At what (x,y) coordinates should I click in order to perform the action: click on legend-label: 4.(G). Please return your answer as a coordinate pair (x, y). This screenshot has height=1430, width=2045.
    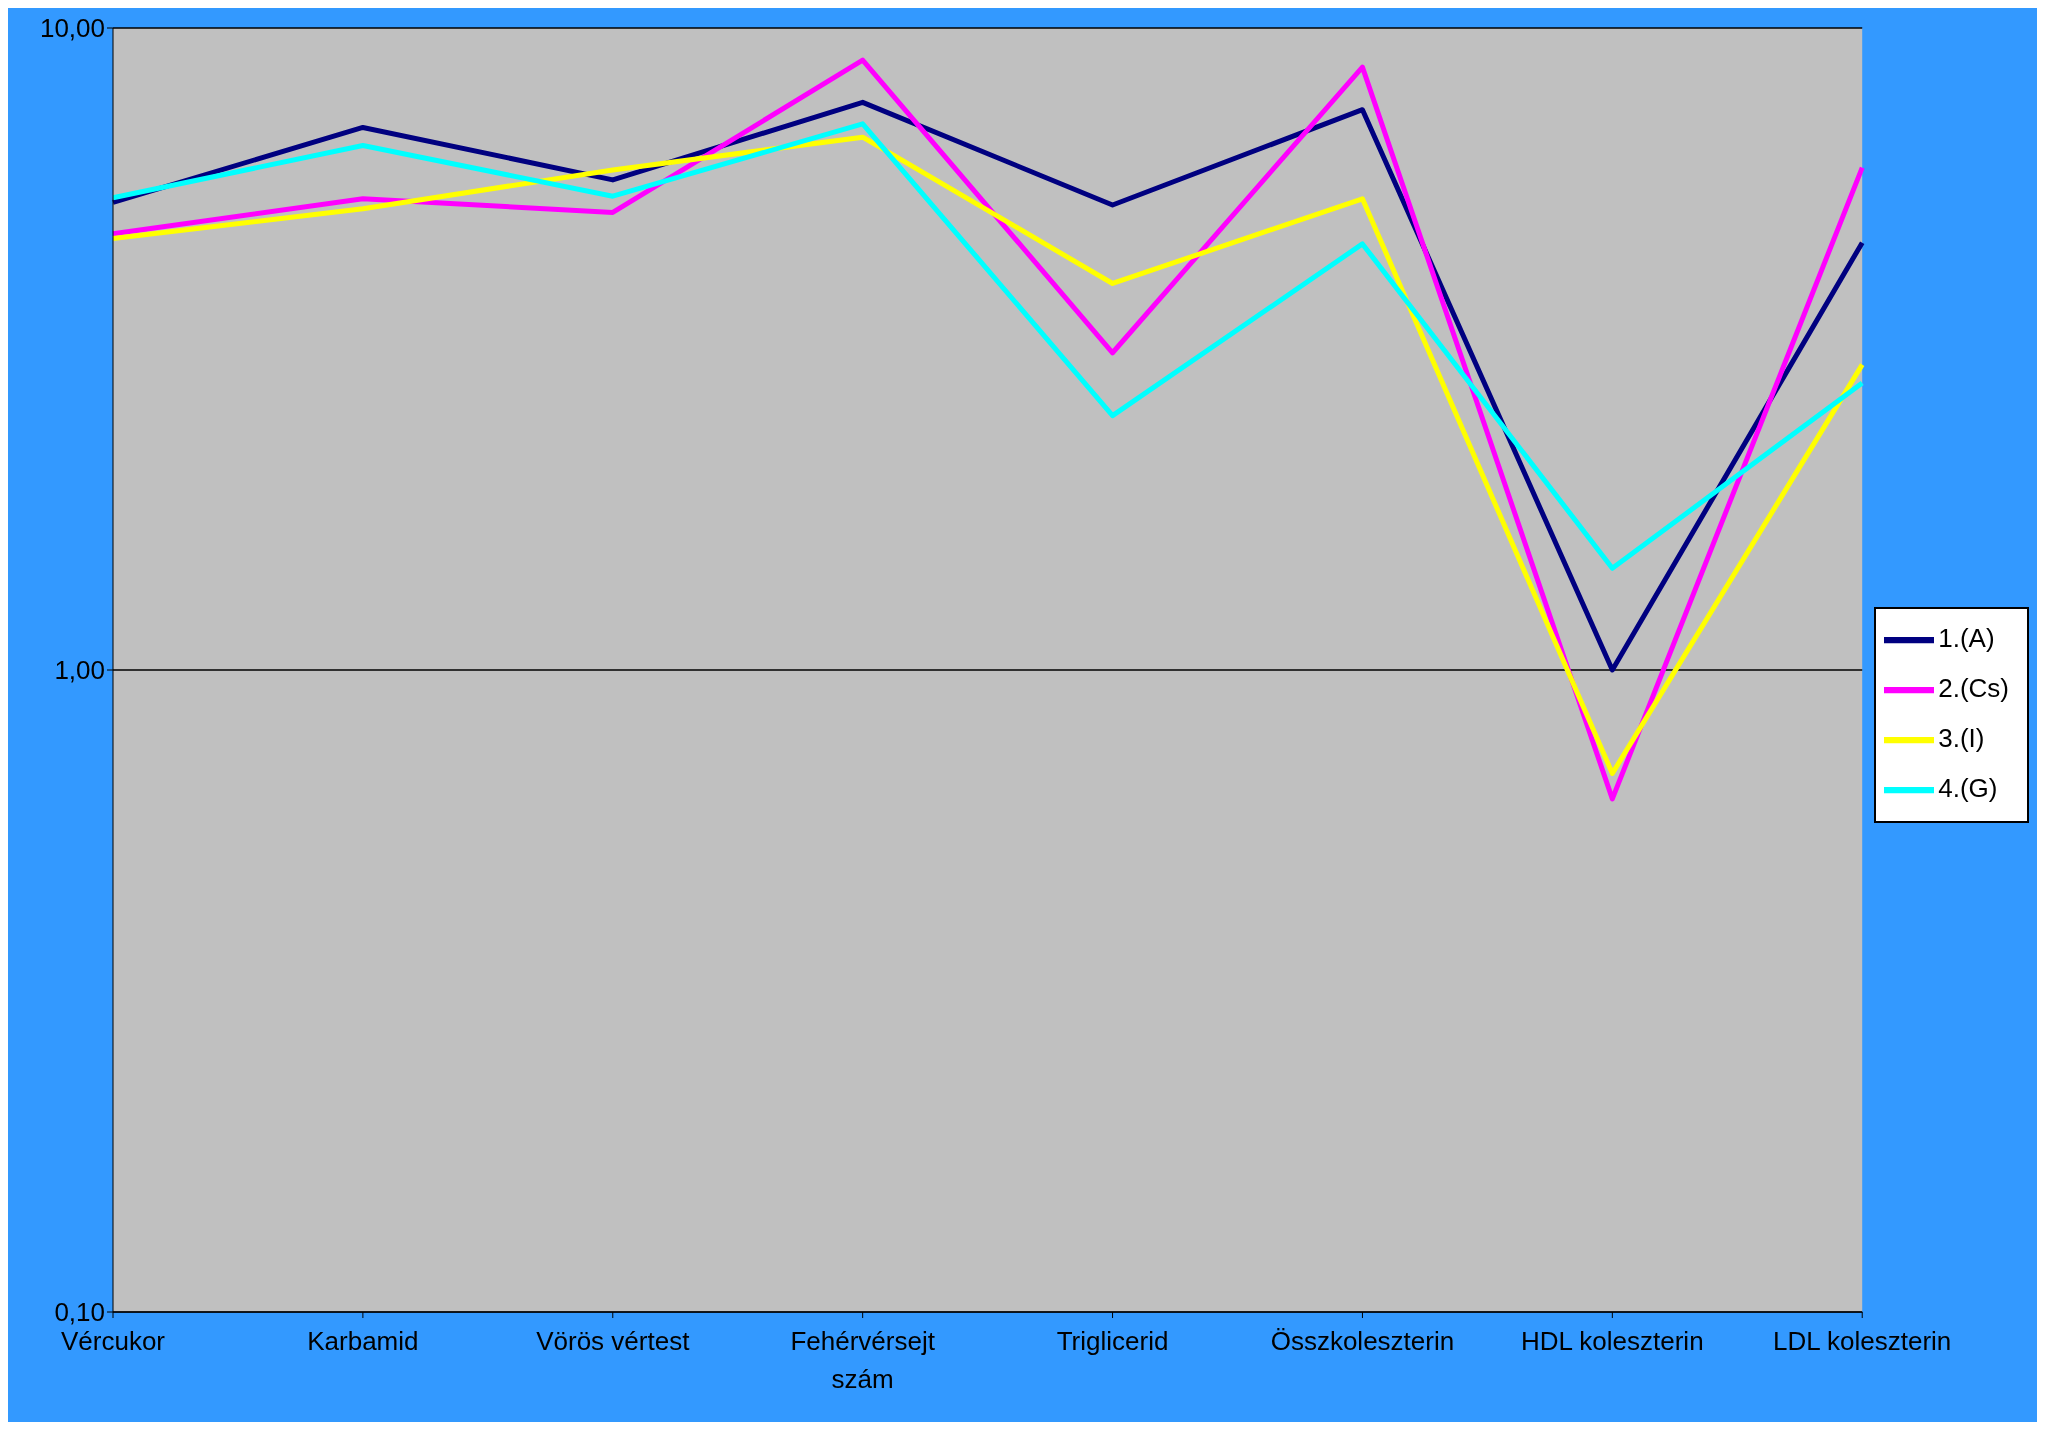
    Looking at the image, I should click on (1968, 787).